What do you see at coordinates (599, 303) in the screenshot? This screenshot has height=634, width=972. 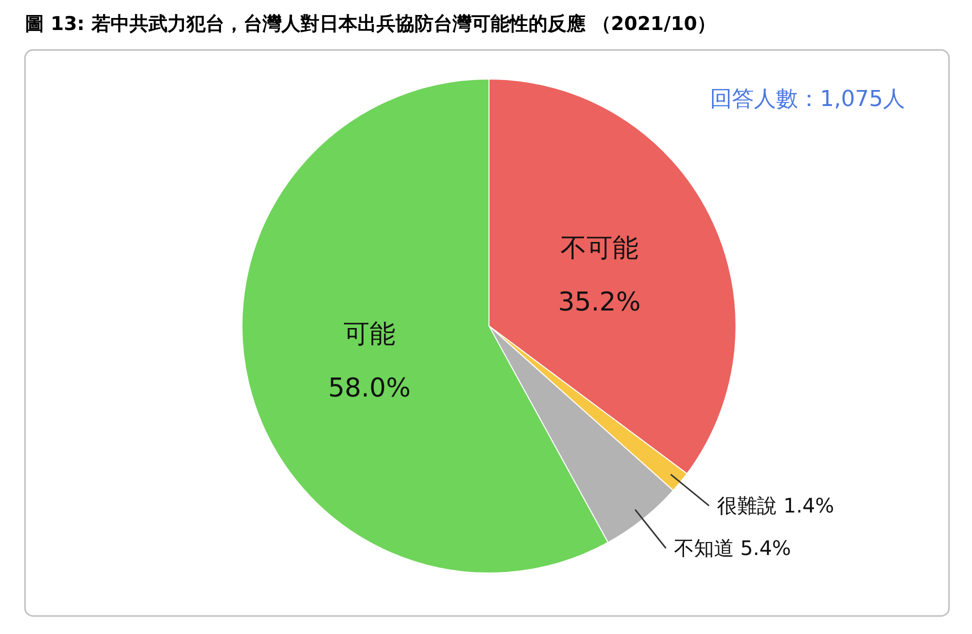 I see `data-label: 35.2%` at bounding box center [599, 303].